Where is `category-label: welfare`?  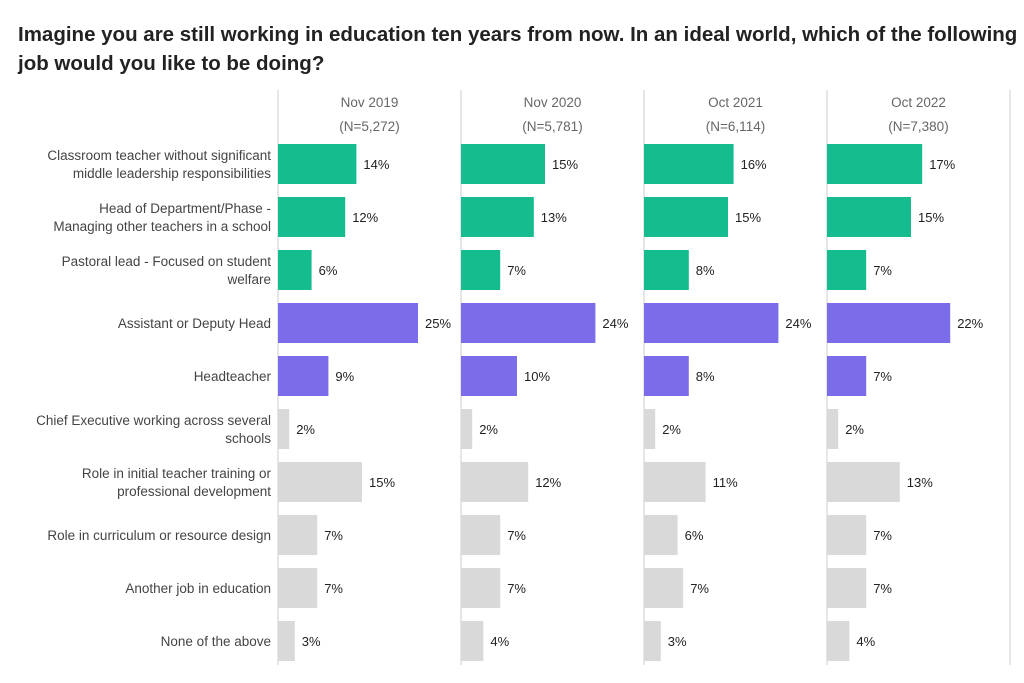
category-label: welfare is located at coordinates (248, 279).